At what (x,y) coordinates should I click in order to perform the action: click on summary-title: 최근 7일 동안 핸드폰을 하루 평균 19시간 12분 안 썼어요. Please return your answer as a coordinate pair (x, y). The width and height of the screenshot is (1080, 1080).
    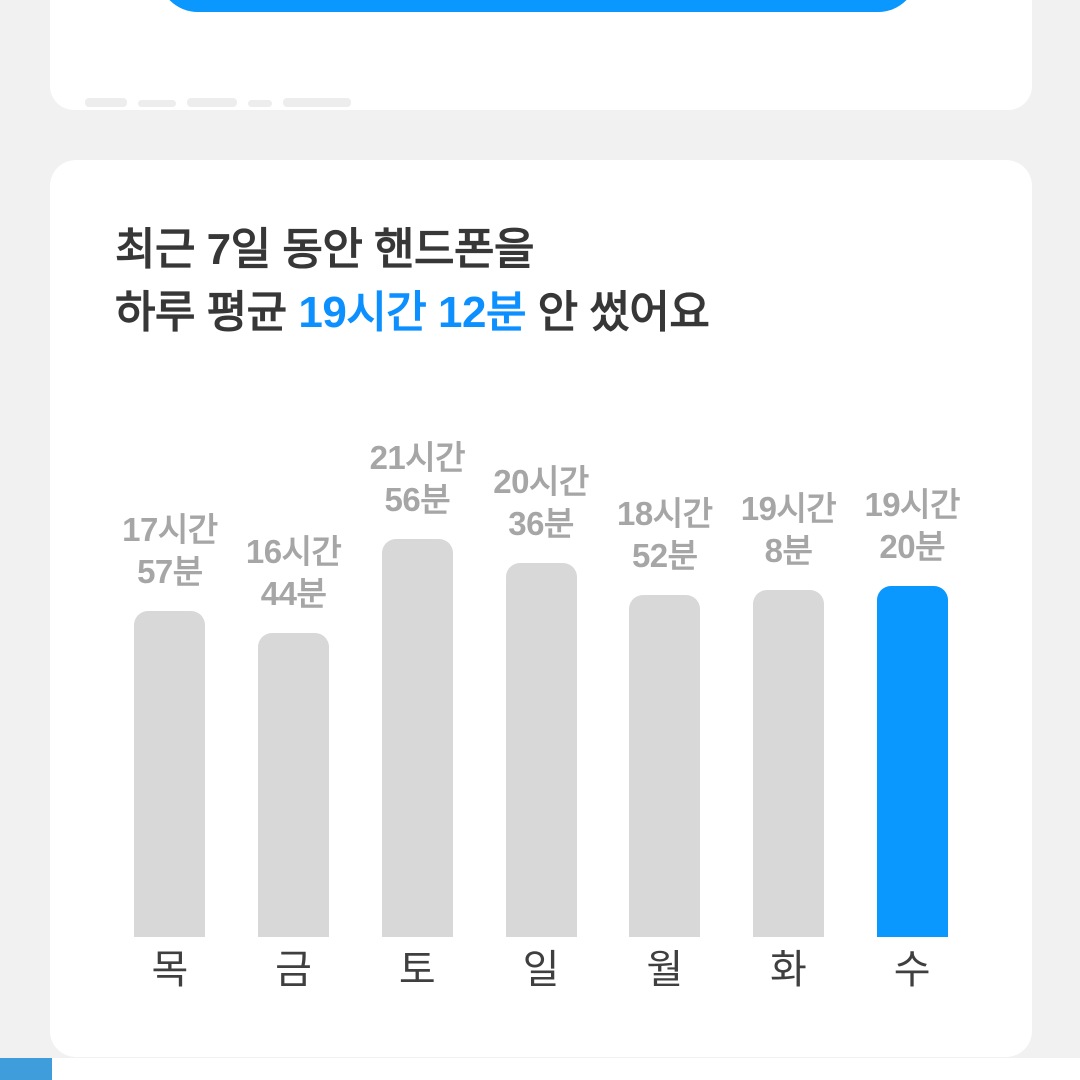
    Looking at the image, I should click on (412, 281).